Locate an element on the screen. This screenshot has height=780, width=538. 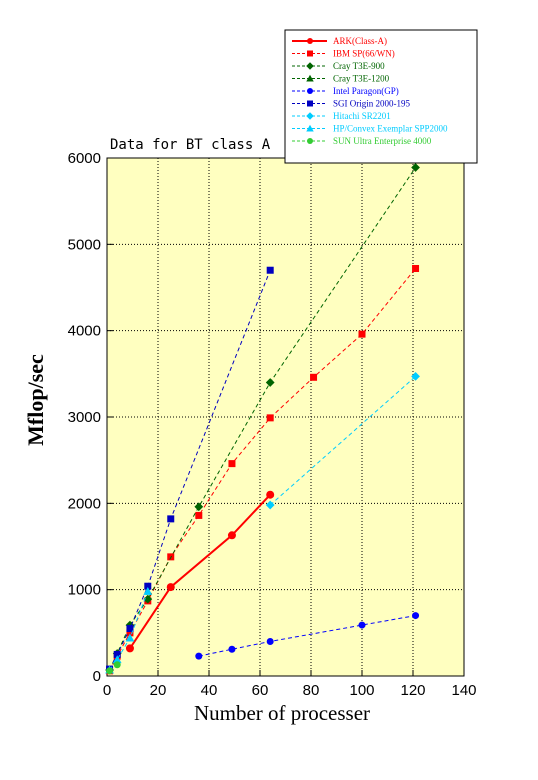
x-tick-label: 140 is located at coordinates (463, 690).